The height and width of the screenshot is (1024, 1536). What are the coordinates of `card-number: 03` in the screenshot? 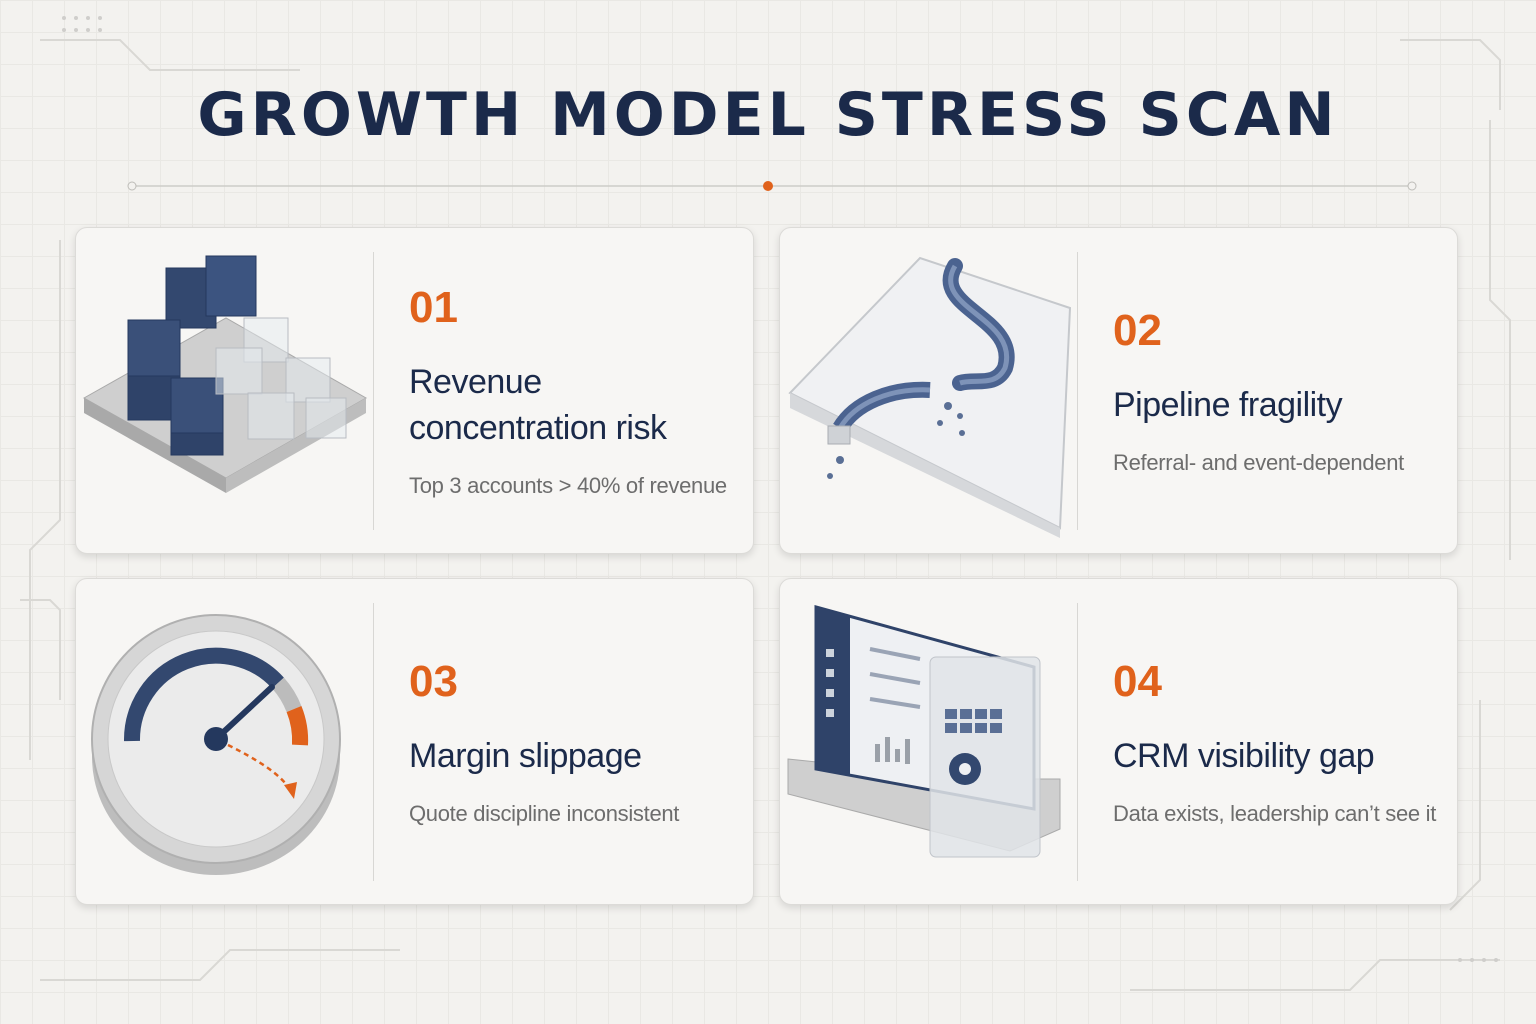 It's located at (433, 681).